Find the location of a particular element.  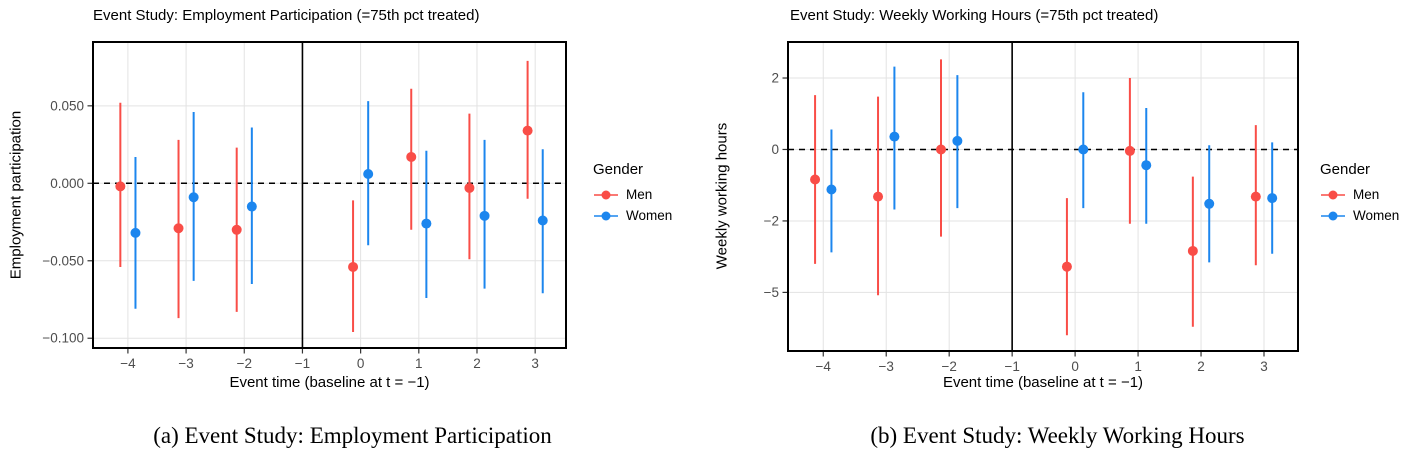

chart-b-legend: Gender Men Women is located at coordinates (1359, 195).